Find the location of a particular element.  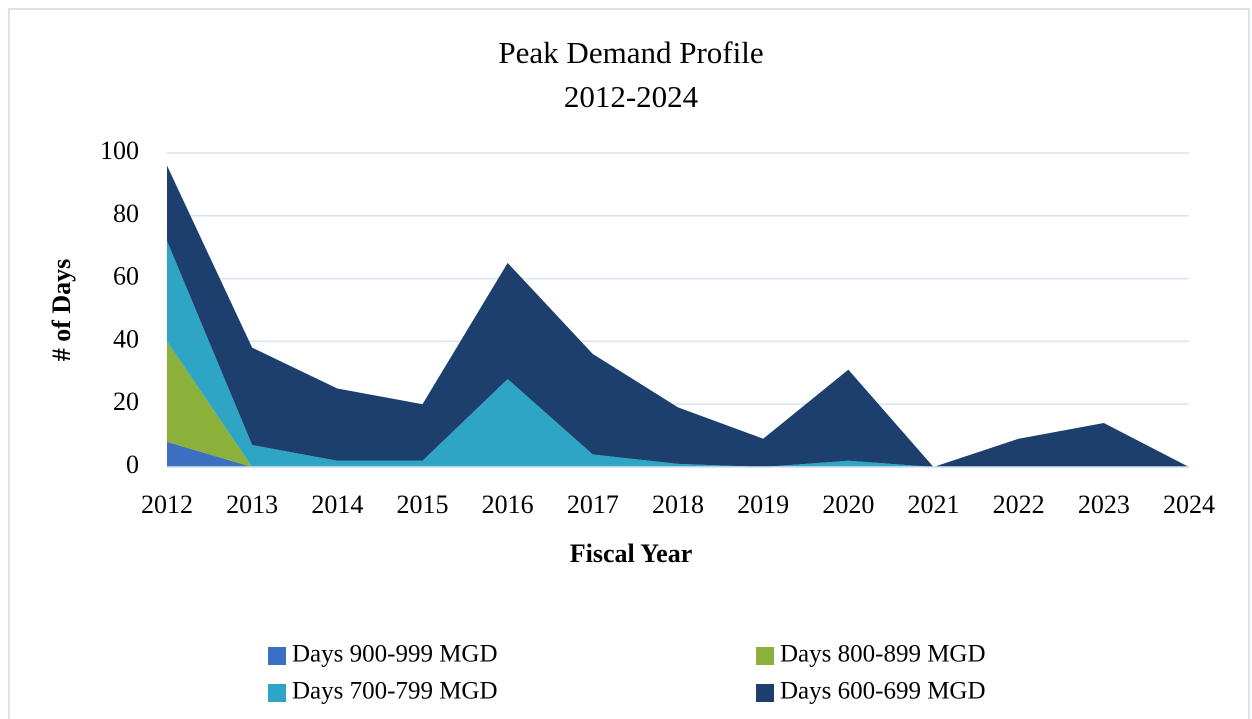

y-tick-label: 100 is located at coordinates (119, 150).